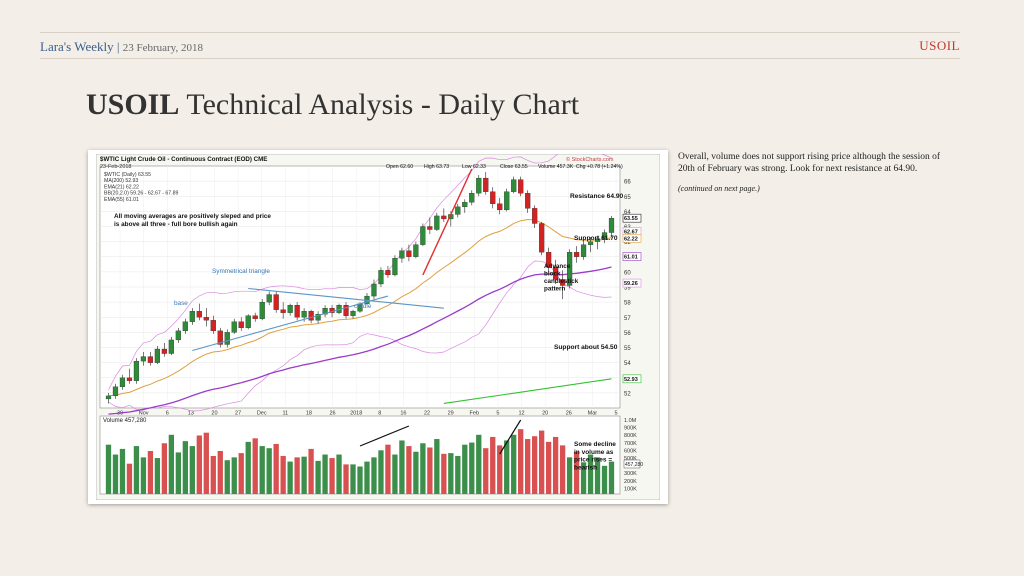 The width and height of the screenshot is (1024, 576). What do you see at coordinates (521, 414) in the screenshot?
I see `time-tick-label: 12` at bounding box center [521, 414].